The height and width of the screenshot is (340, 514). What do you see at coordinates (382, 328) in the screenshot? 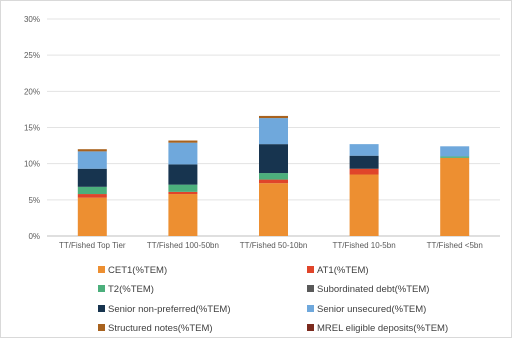
I see `legend-label: MREL eligible deposits(%TEM)` at bounding box center [382, 328].